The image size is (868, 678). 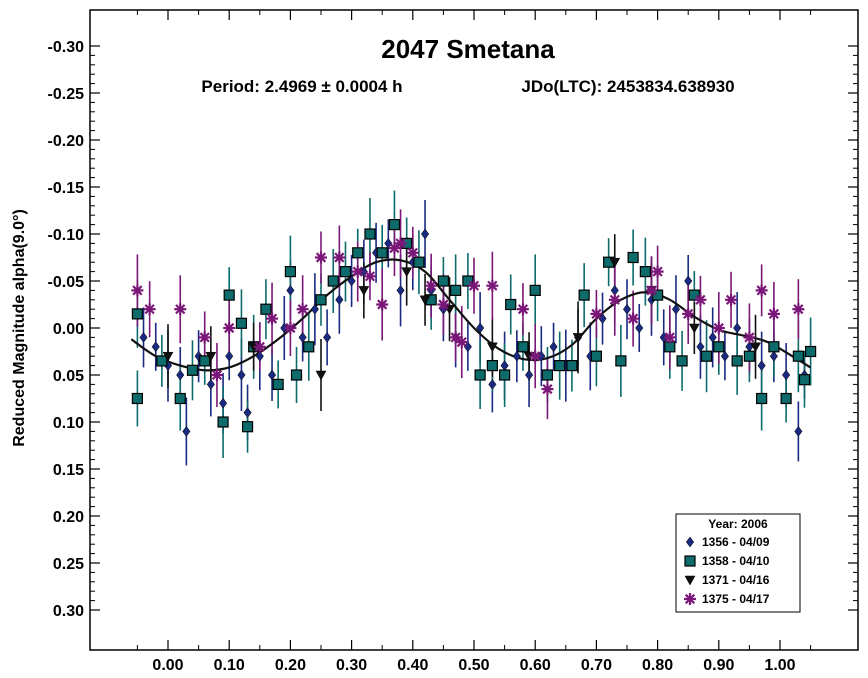 What do you see at coordinates (351, 665) in the screenshot?
I see `x-tick-label: 0.30` at bounding box center [351, 665].